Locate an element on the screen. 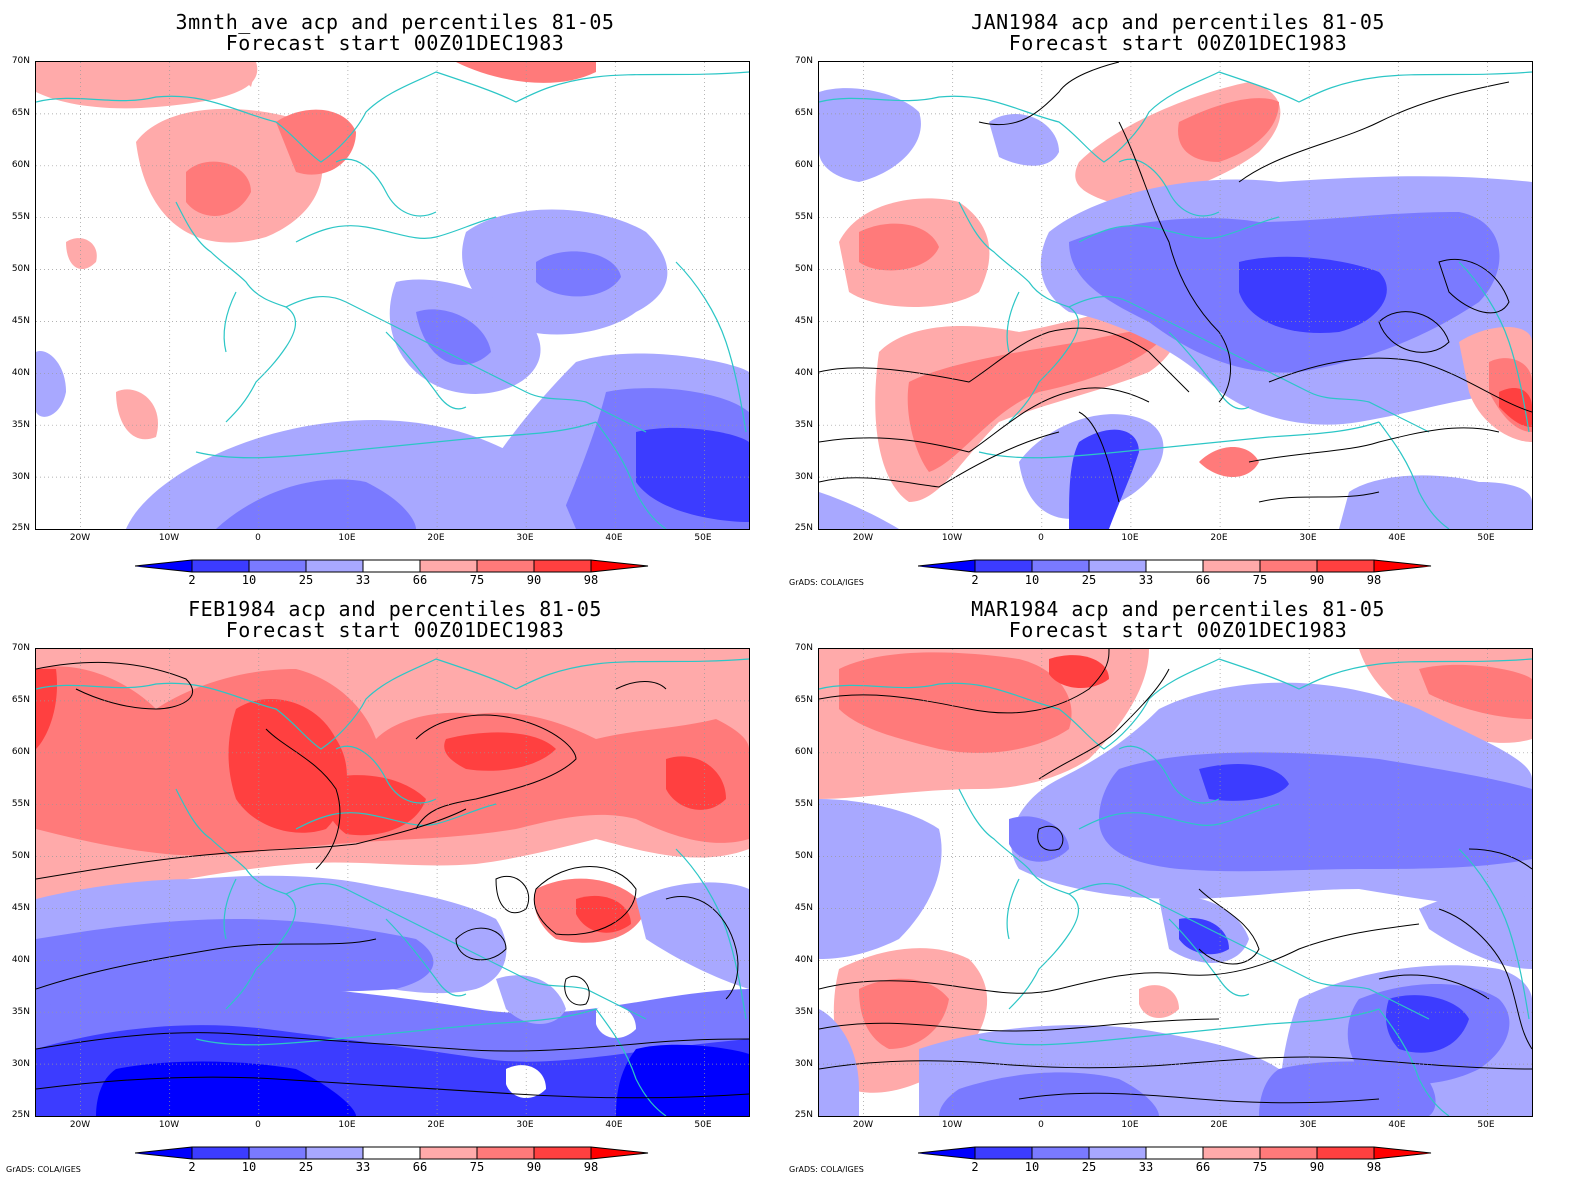 The height and width of the screenshot is (1196, 1596). colorbar-label: 25 is located at coordinates (1089, 580).